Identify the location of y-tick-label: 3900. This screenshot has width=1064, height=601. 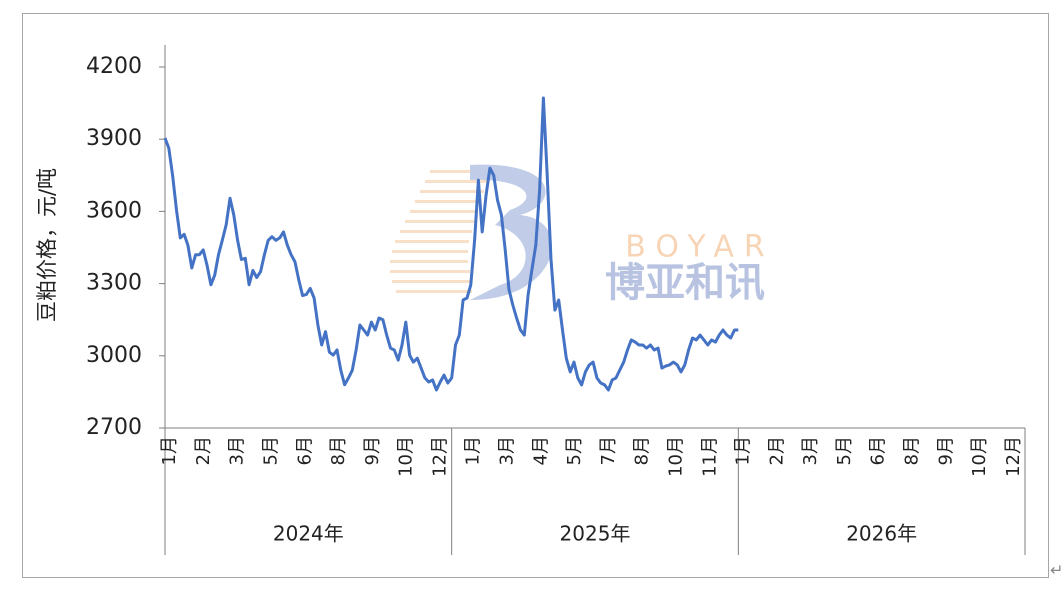
(114, 138).